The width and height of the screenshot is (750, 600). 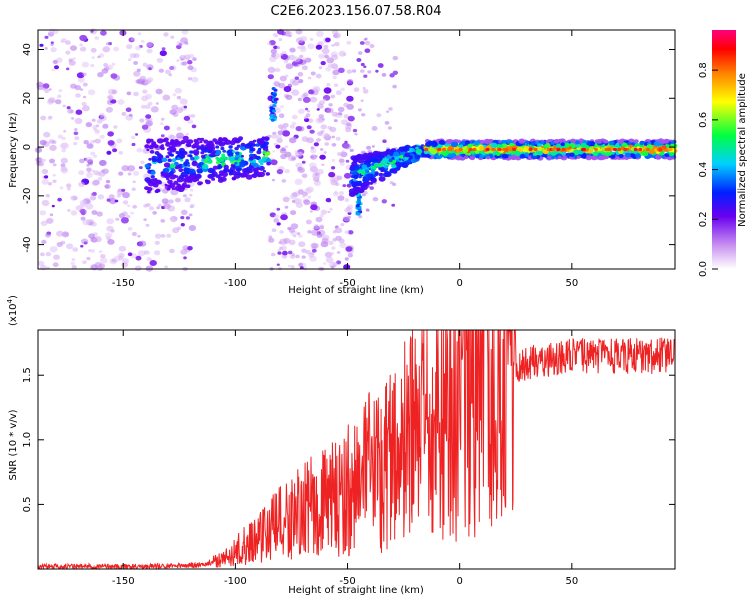 I want to click on colorbar-tick-label: 0.6, so click(x=703, y=120).